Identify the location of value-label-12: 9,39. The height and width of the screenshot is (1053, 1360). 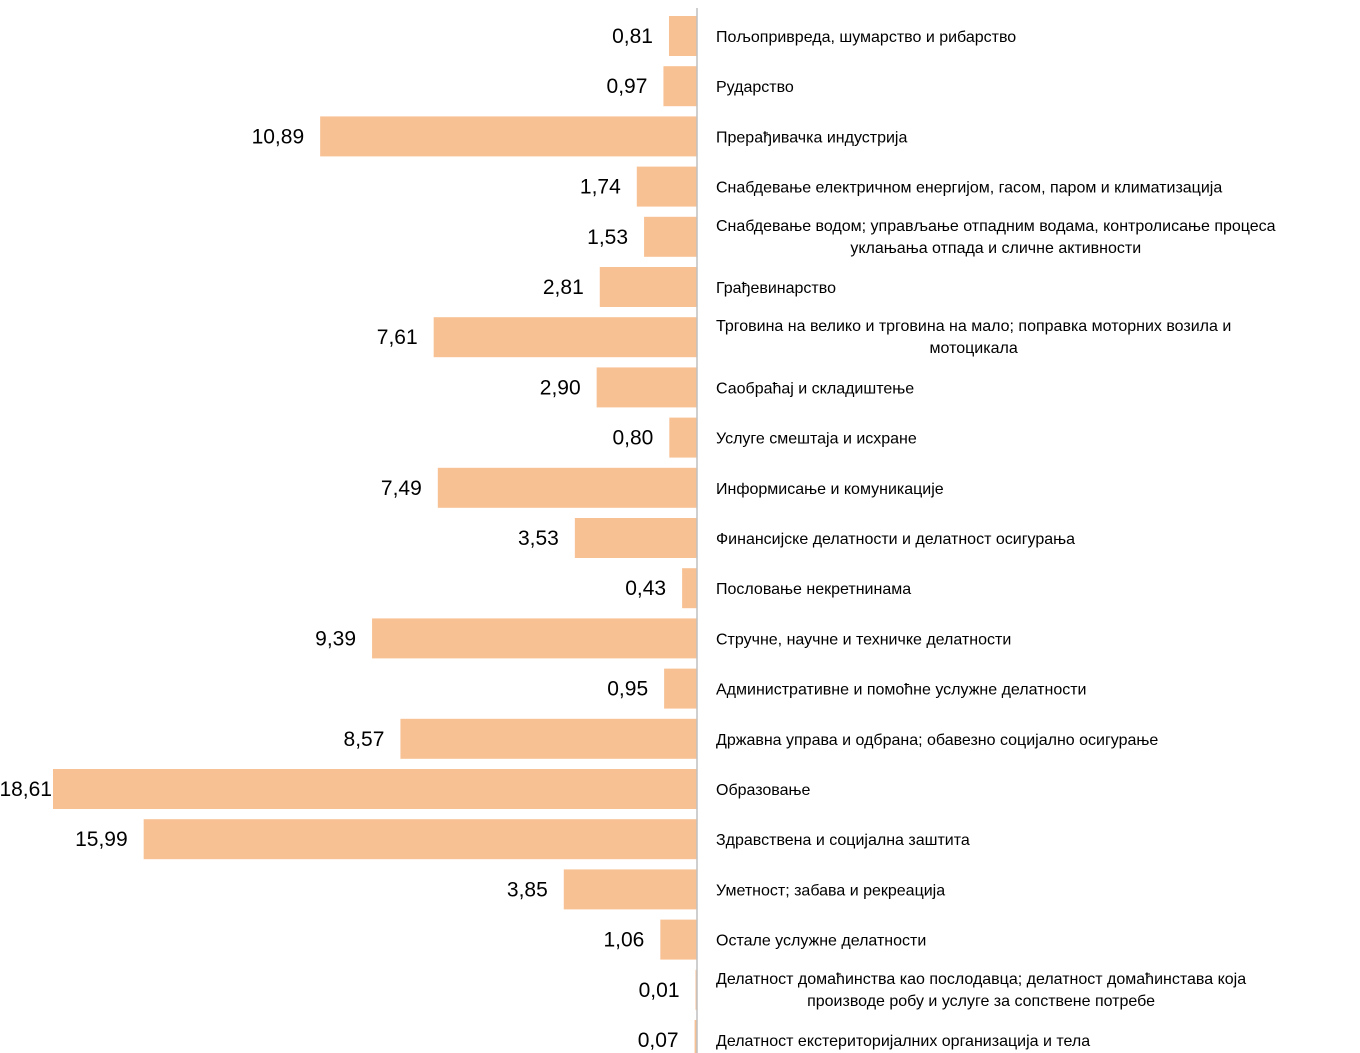
(335, 638).